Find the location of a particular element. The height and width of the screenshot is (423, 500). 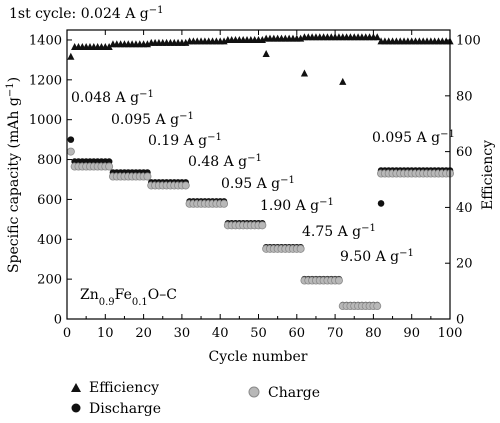

y-left-tick-label: 200 is located at coordinates (49, 280).